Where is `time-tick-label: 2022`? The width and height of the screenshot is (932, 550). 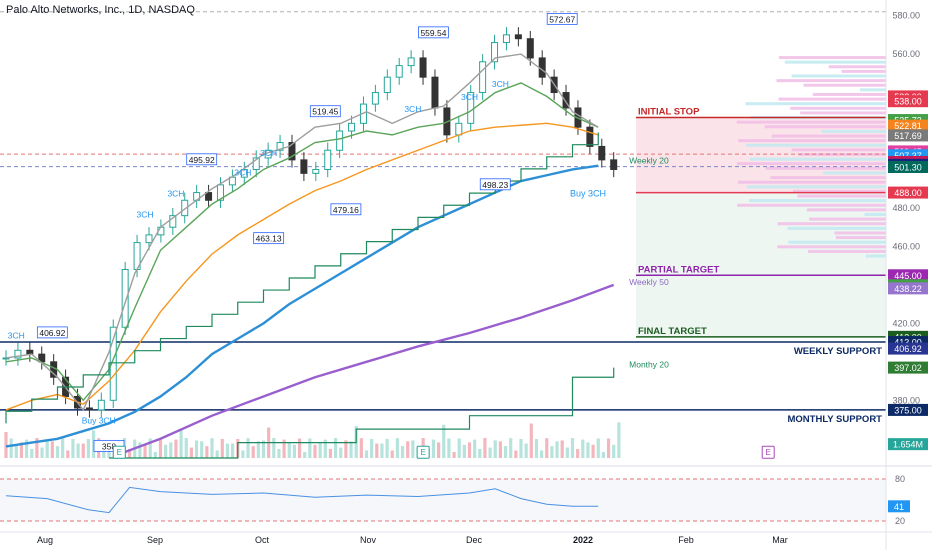
time-tick-label: 2022 is located at coordinates (583, 540).